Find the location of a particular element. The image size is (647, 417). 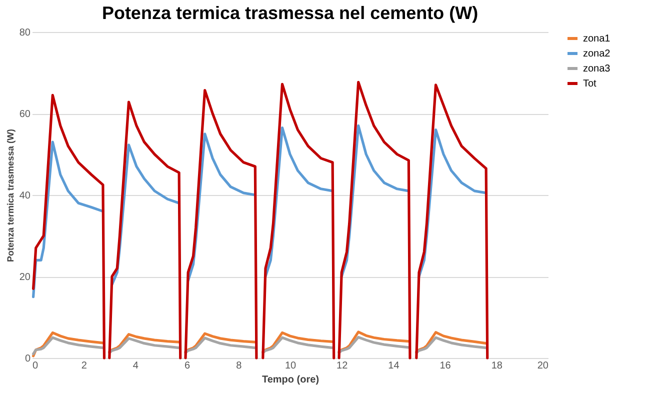

x-tick-label: 16 is located at coordinates (446, 366).